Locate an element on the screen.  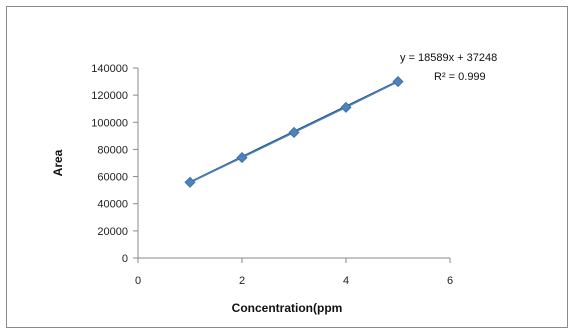
x-tick-label: 6 is located at coordinates (450, 281).